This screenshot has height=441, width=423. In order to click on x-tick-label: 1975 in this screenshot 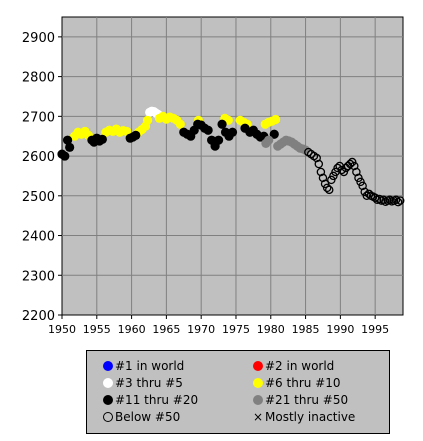, I will do `click(236, 329)`.